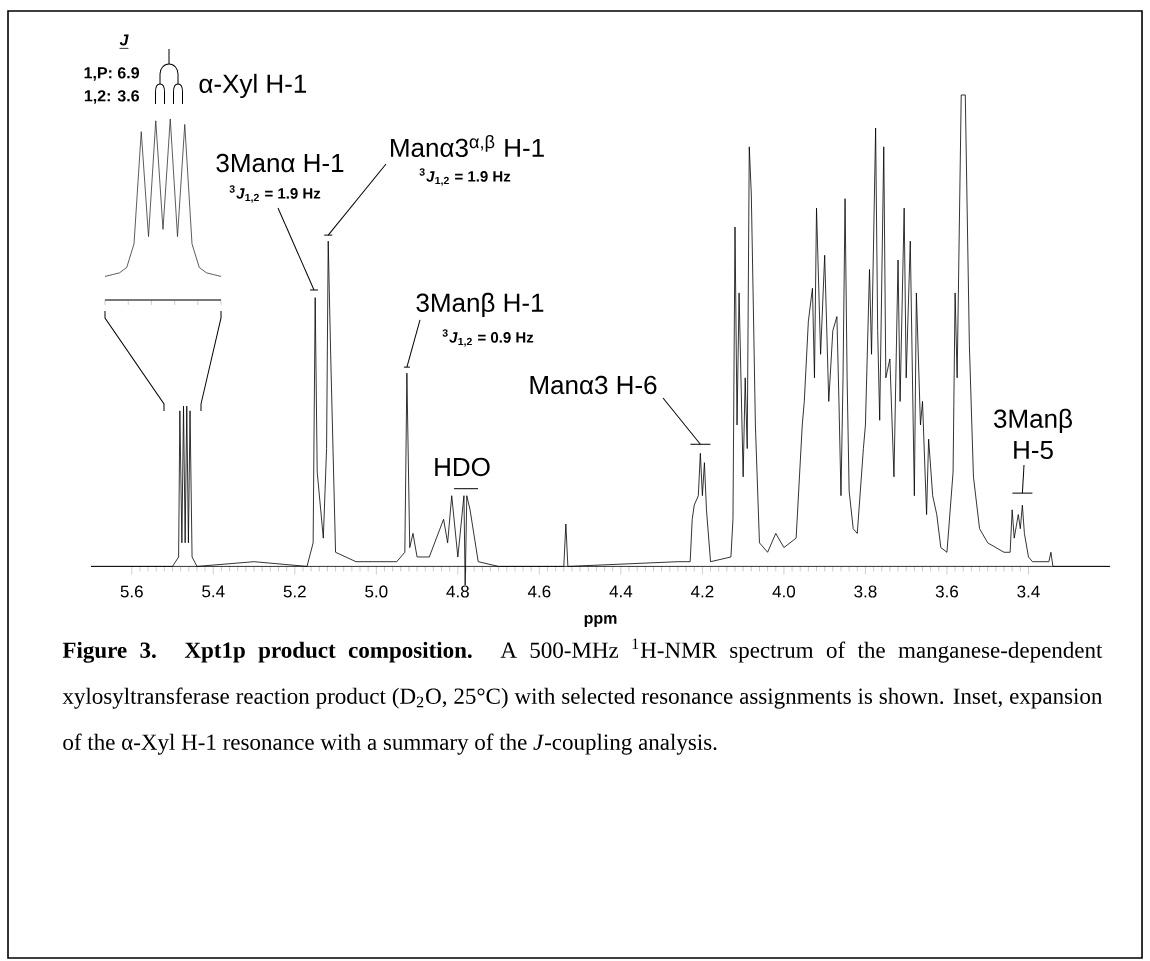 This screenshot has height=961, width=1150. Describe the element at coordinates (131, 591) in the screenshot. I see `x-tick-label: 5.6` at that location.